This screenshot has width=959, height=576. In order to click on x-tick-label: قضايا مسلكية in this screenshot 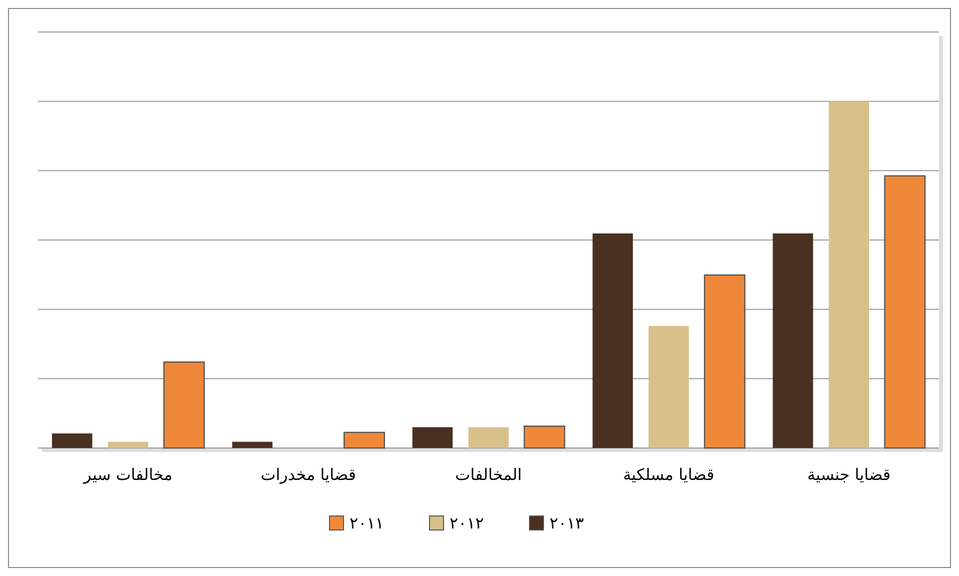, I will do `click(668, 474)`.